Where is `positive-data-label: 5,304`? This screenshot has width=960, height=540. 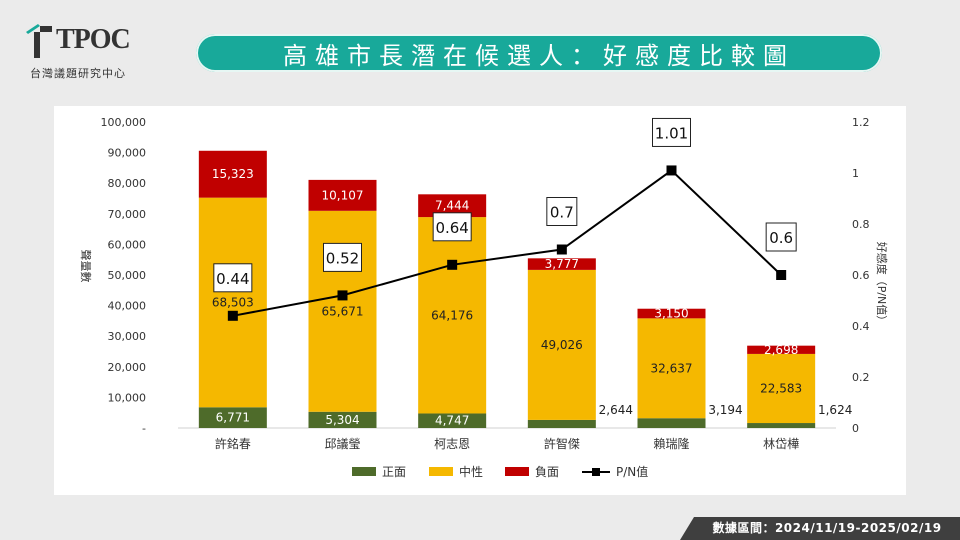
positive-data-label: 5,304 is located at coordinates (342, 420).